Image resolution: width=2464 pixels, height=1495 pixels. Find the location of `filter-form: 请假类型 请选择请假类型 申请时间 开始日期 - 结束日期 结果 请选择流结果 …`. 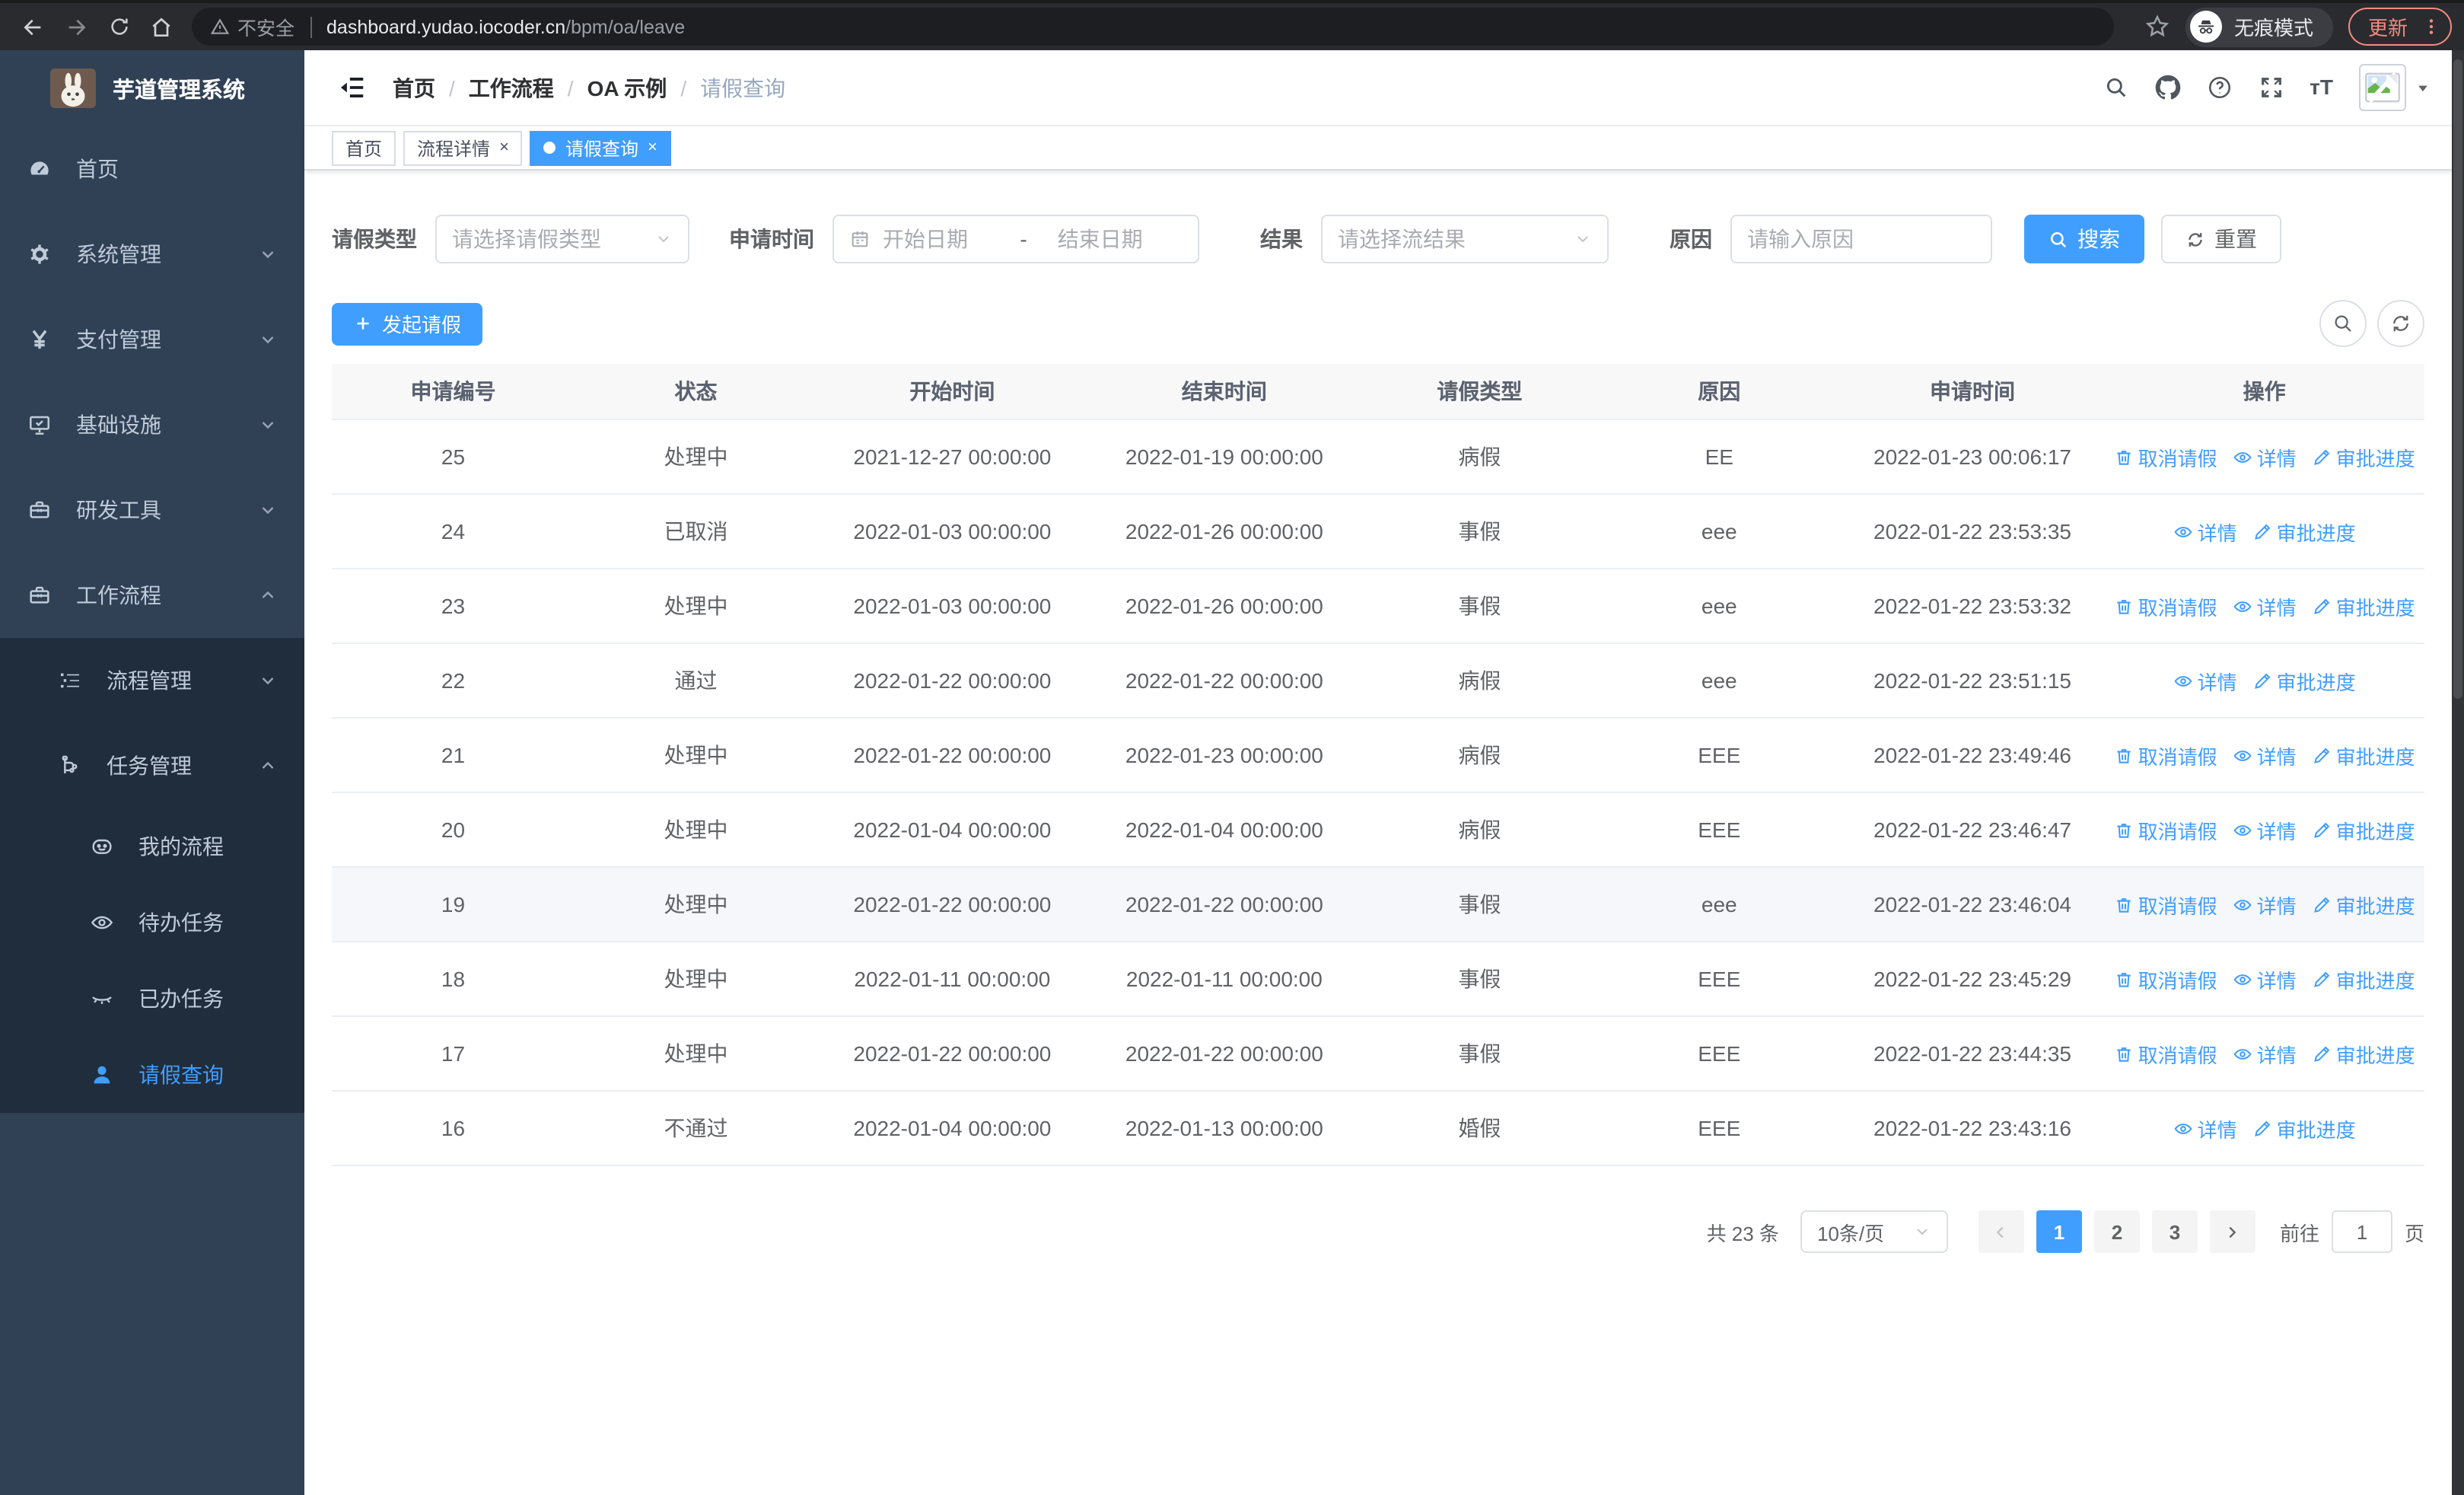

filter-form: 请假类型 请选择请假类型 申请时间 开始日期 - 结束日期 结果 请选择流结果 … is located at coordinates (1378, 239).